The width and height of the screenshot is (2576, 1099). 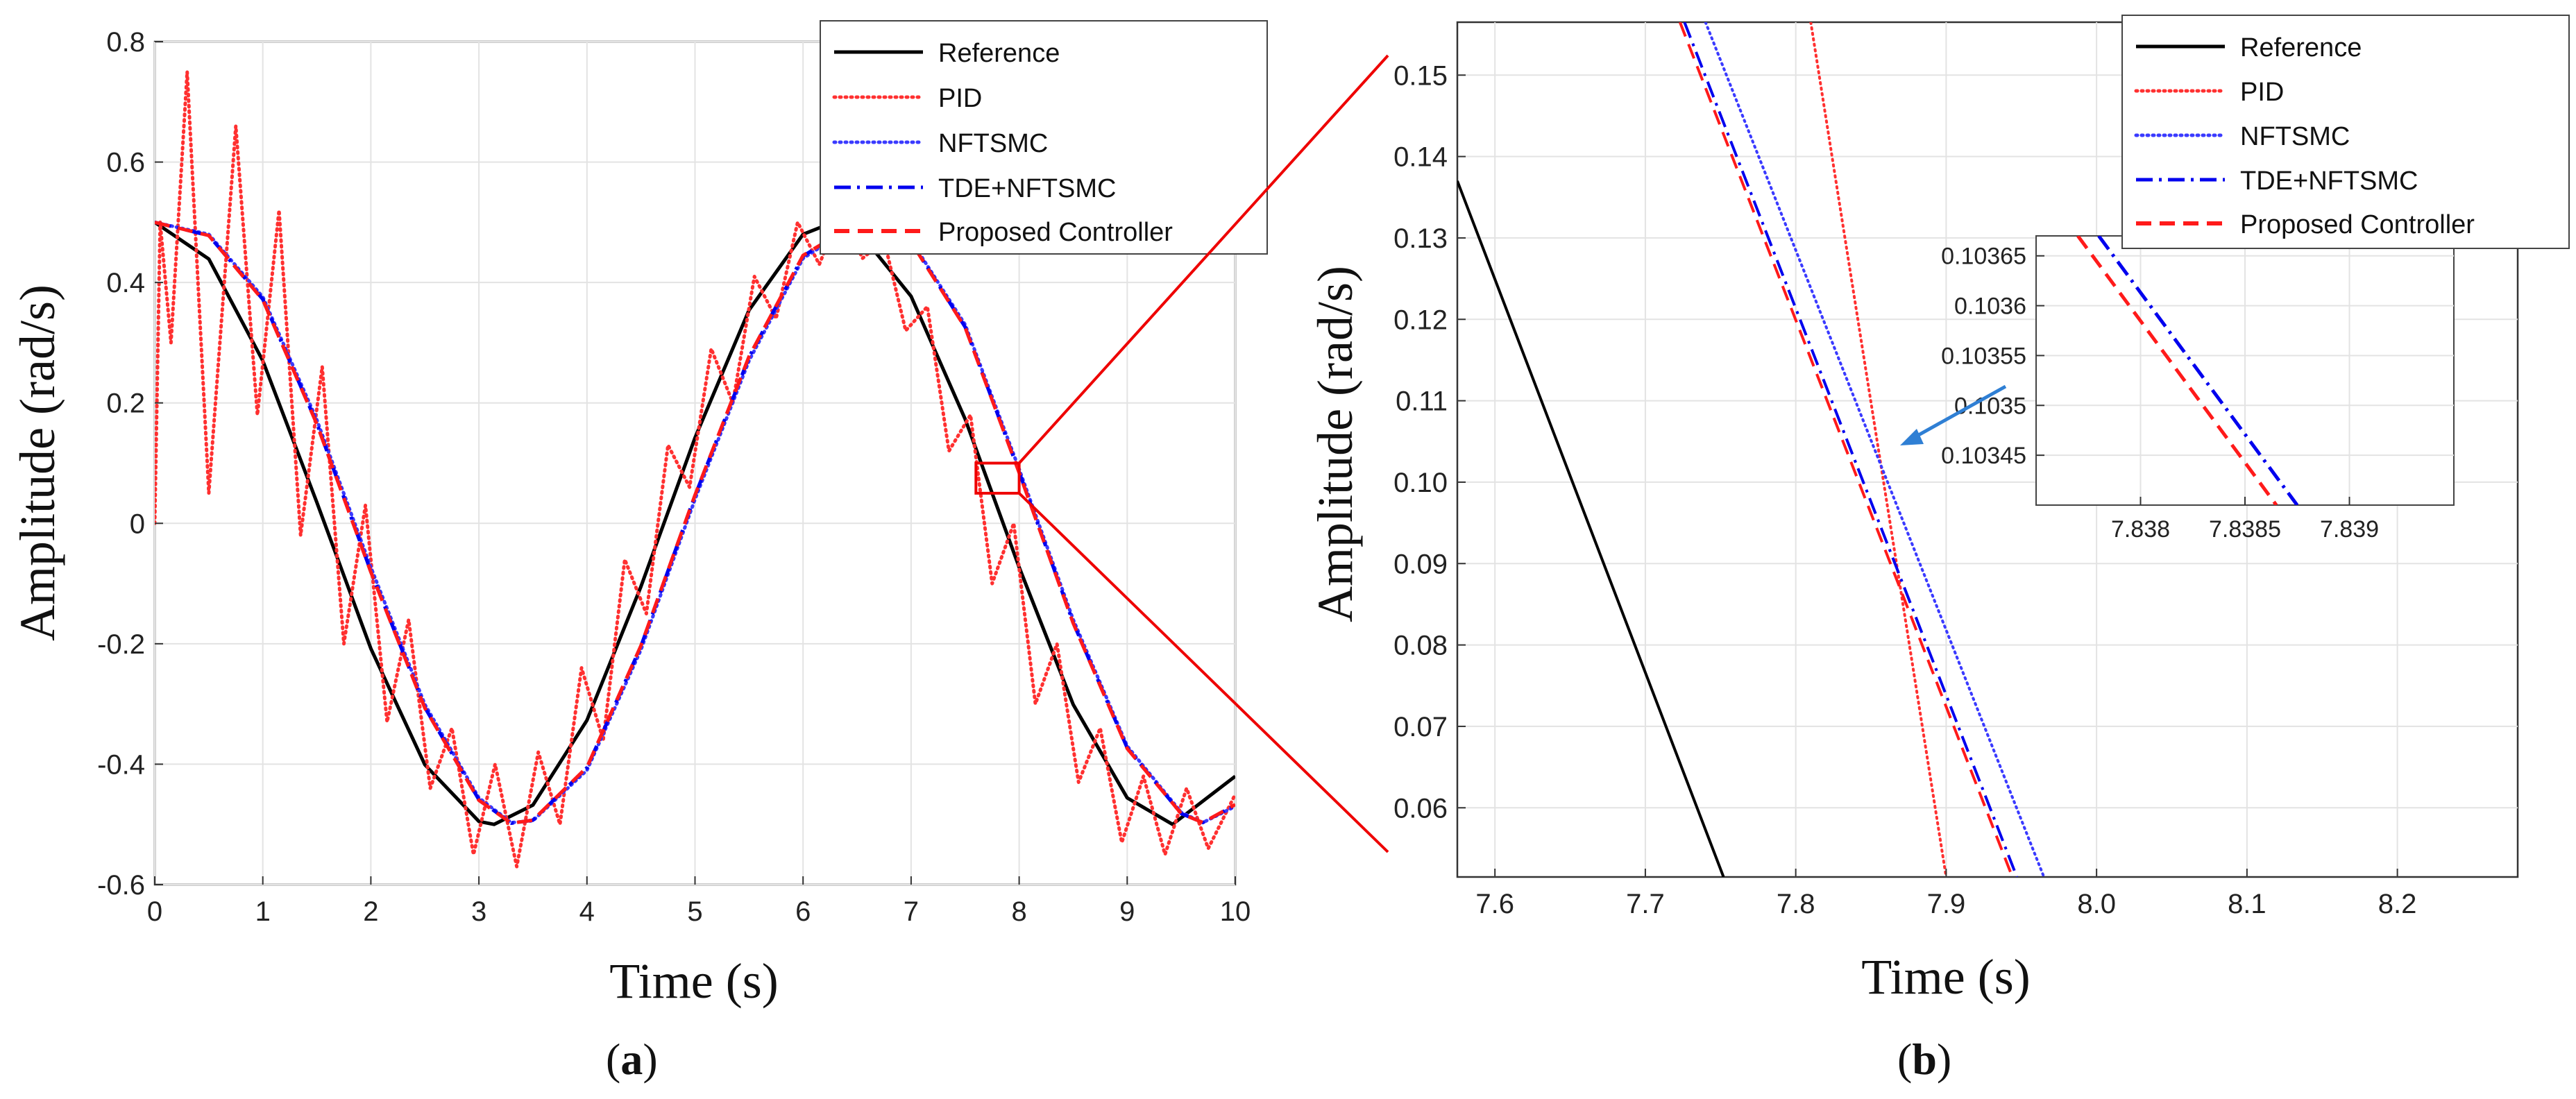 What do you see at coordinates (1924, 1059) in the screenshot?
I see `panel-b-caption: (b)` at bounding box center [1924, 1059].